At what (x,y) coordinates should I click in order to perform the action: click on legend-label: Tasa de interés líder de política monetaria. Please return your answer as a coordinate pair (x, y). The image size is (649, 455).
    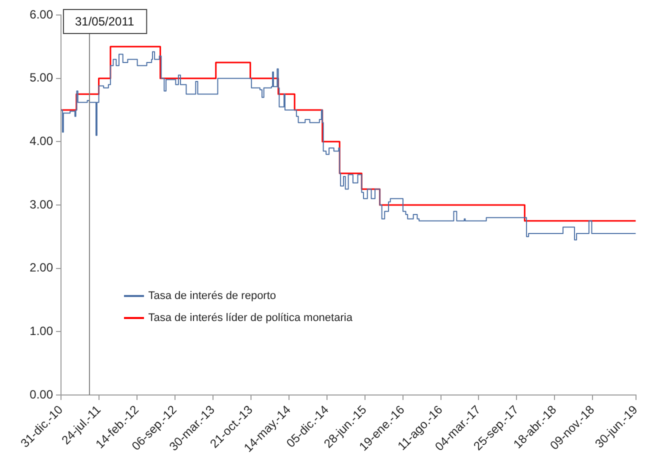
    Looking at the image, I should click on (250, 318).